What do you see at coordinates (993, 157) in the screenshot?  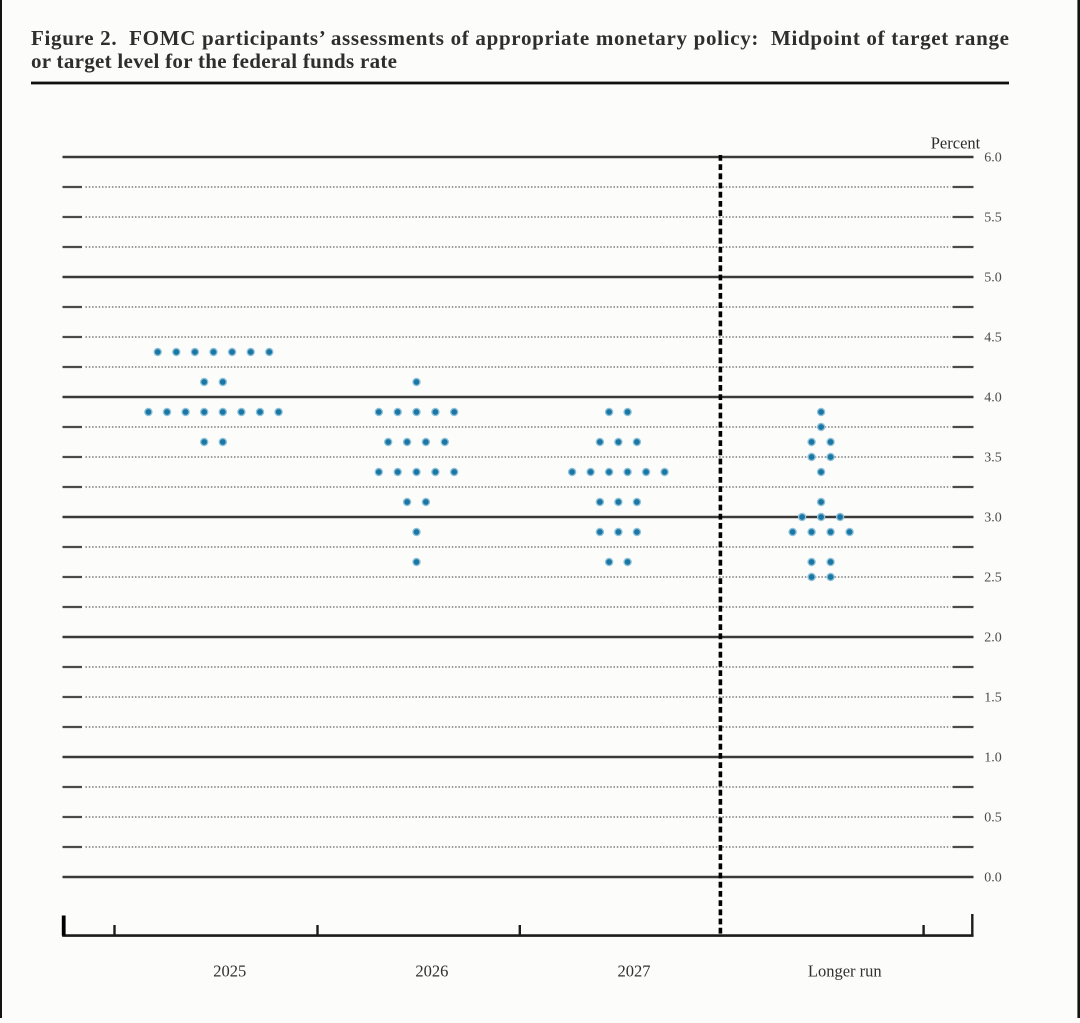 I see `svg-text: 6.0` at bounding box center [993, 157].